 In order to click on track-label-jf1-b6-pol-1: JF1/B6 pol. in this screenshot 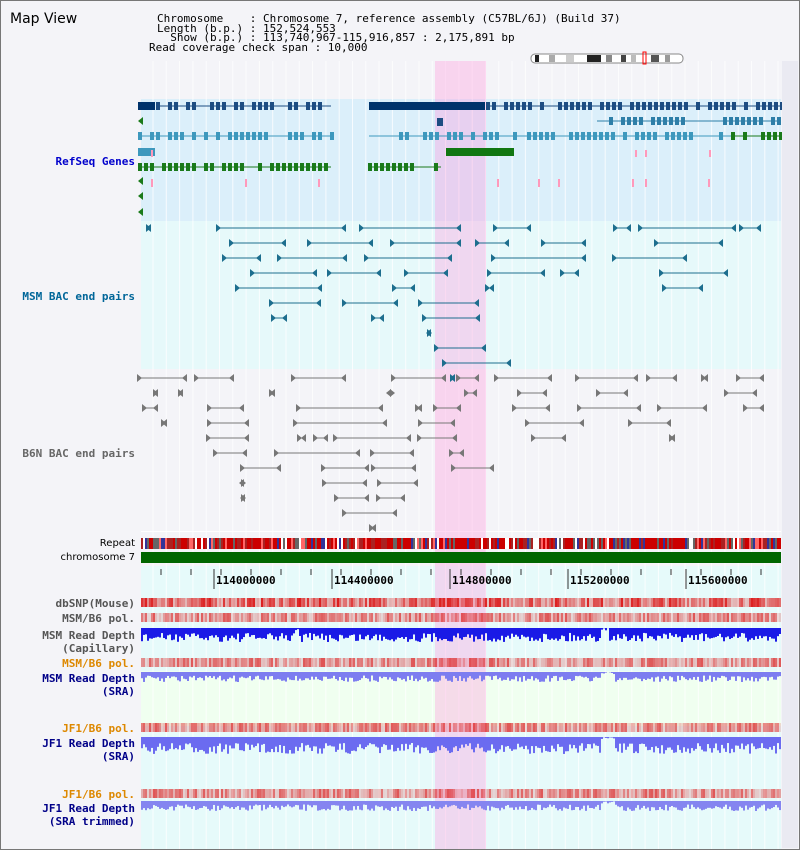, I will do `click(98, 728)`.